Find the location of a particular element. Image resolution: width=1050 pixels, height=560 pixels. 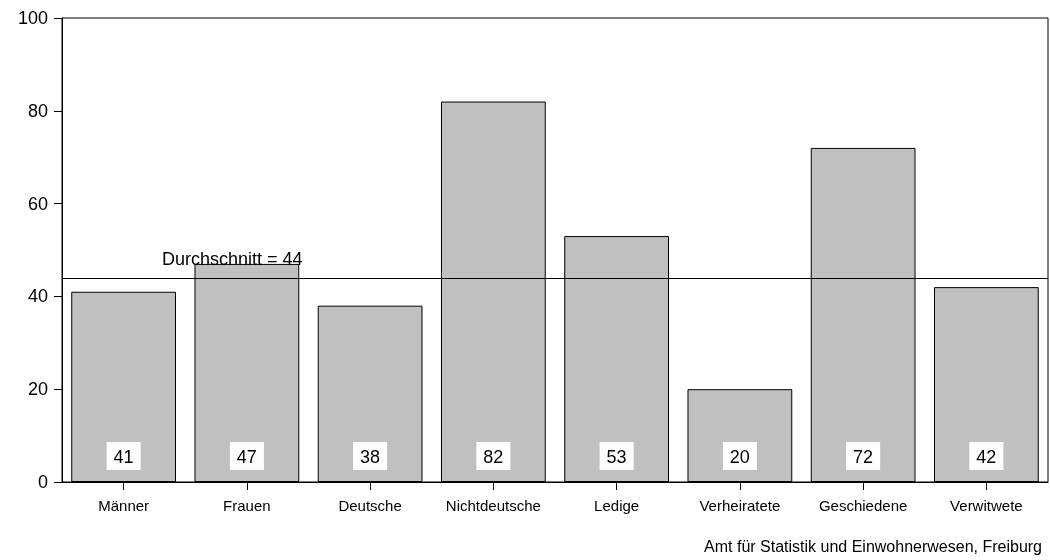

x-tick-label: Verwitwete is located at coordinates (986, 505).